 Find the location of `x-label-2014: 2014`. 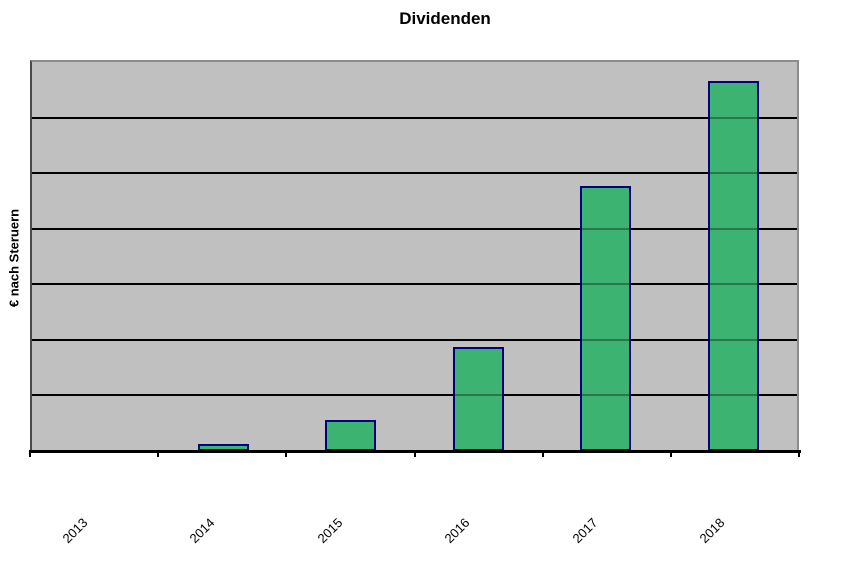

x-label-2014: 2014 is located at coordinates (202, 531).